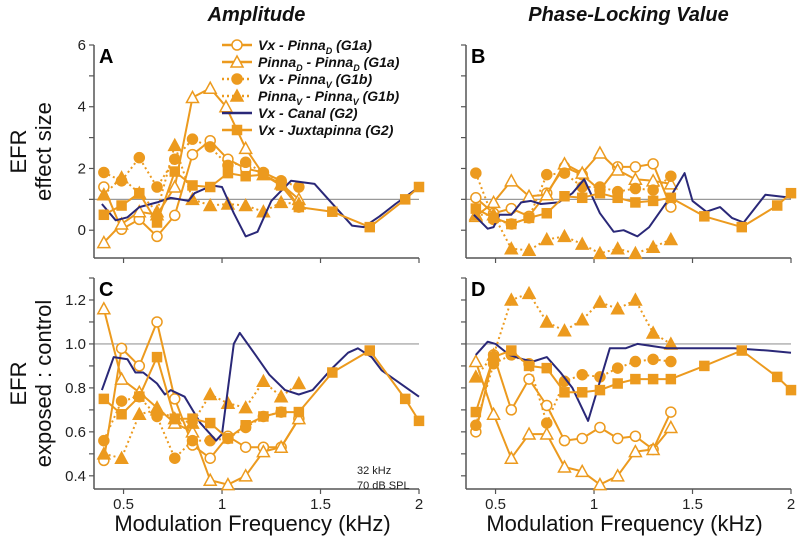 The image size is (798, 543). Describe the element at coordinates (326, 130) in the screenshot. I see `legend-text: Vx - Juxtapinna (G2)` at that location.